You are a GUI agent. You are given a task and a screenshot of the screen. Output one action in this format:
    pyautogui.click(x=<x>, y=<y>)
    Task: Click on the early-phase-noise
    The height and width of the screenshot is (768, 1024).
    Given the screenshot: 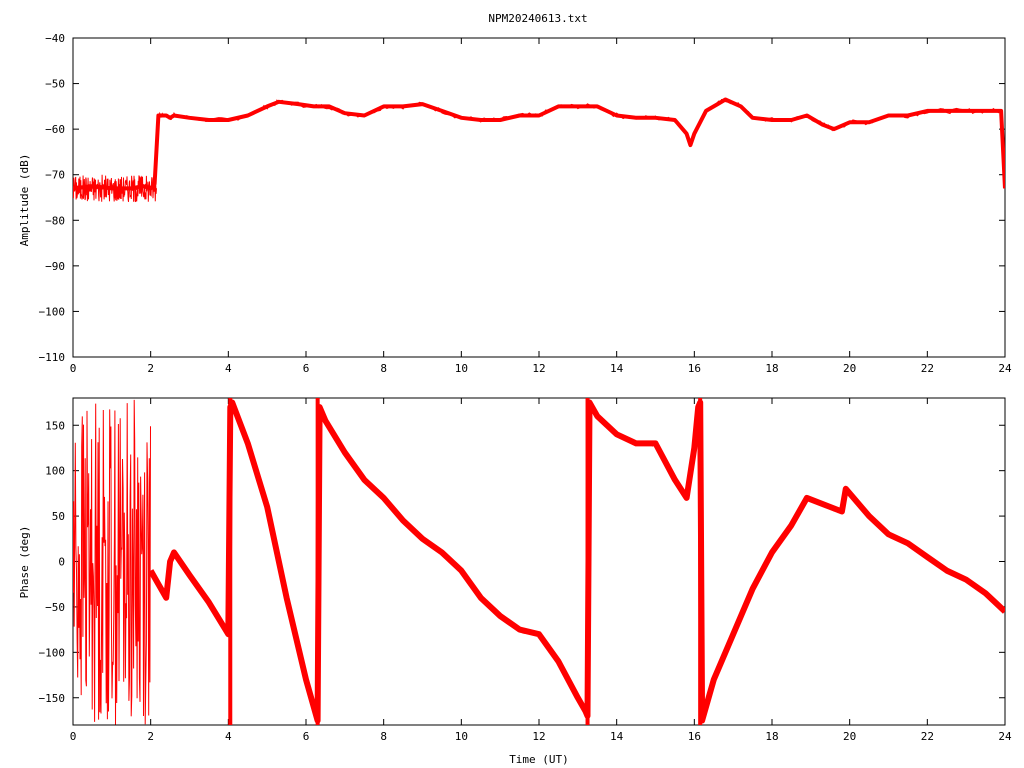 What is the action you would take?
    pyautogui.click(x=112, y=562)
    